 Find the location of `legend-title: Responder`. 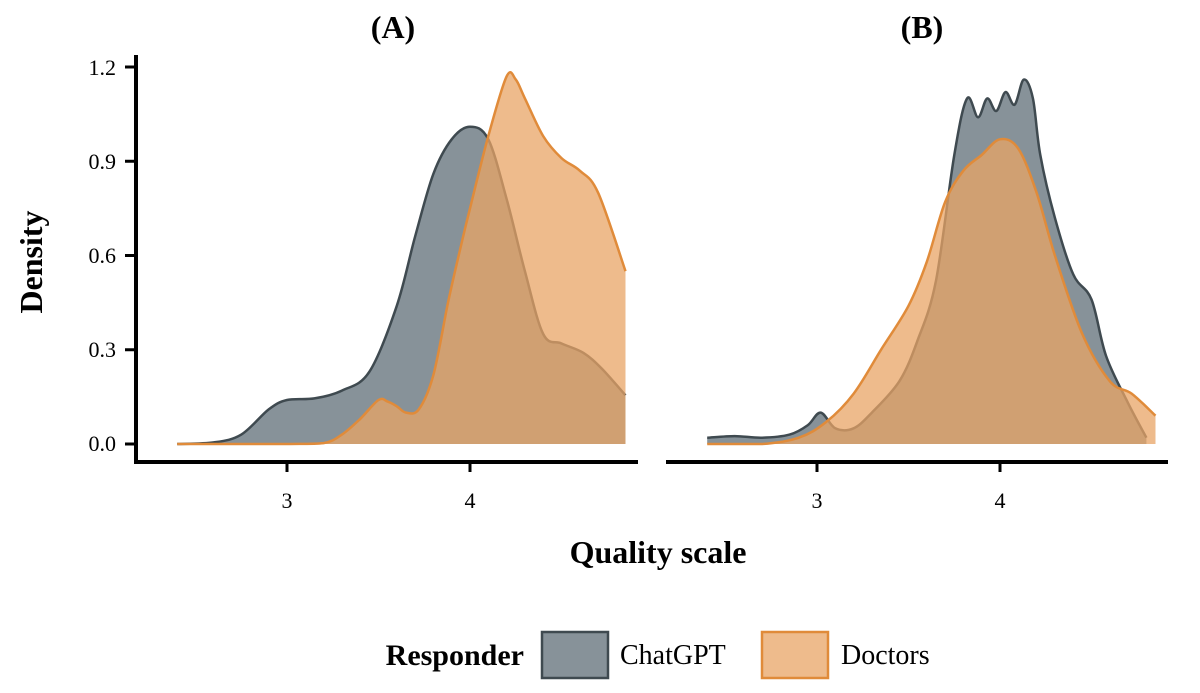

legend-title: Responder is located at coordinates (455, 655).